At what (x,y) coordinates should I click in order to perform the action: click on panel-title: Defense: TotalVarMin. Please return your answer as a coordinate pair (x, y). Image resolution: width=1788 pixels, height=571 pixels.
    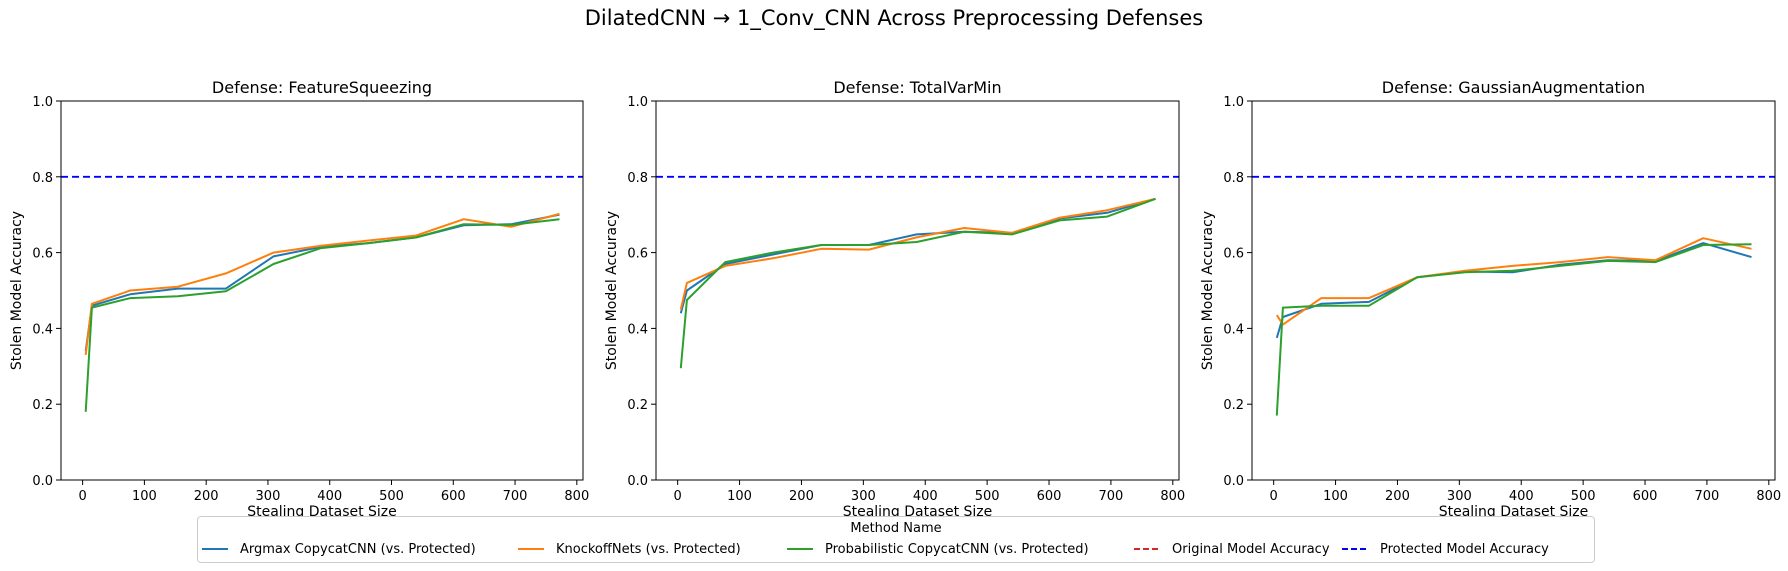
    Looking at the image, I should click on (917, 87).